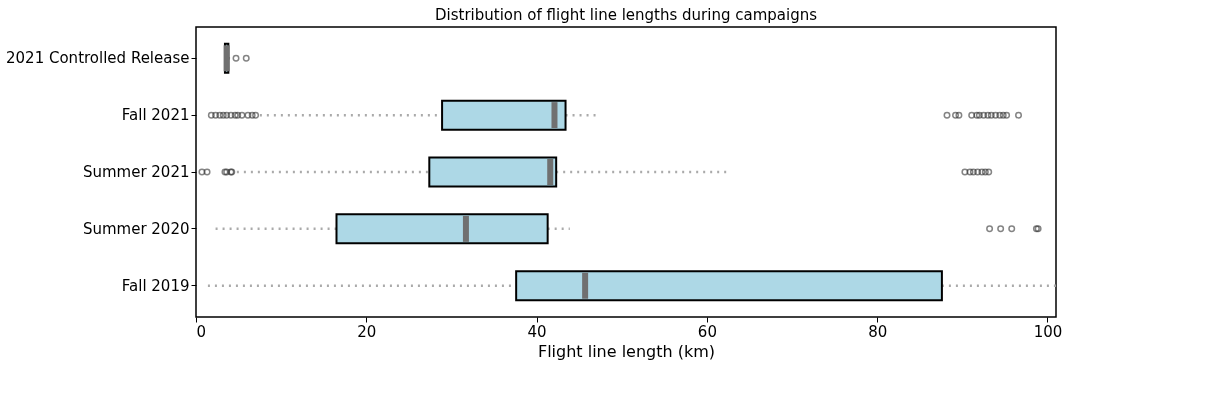 This screenshot has height=405, width=1211. I want to click on y-tick-label: Fall 2021, so click(155, 115).